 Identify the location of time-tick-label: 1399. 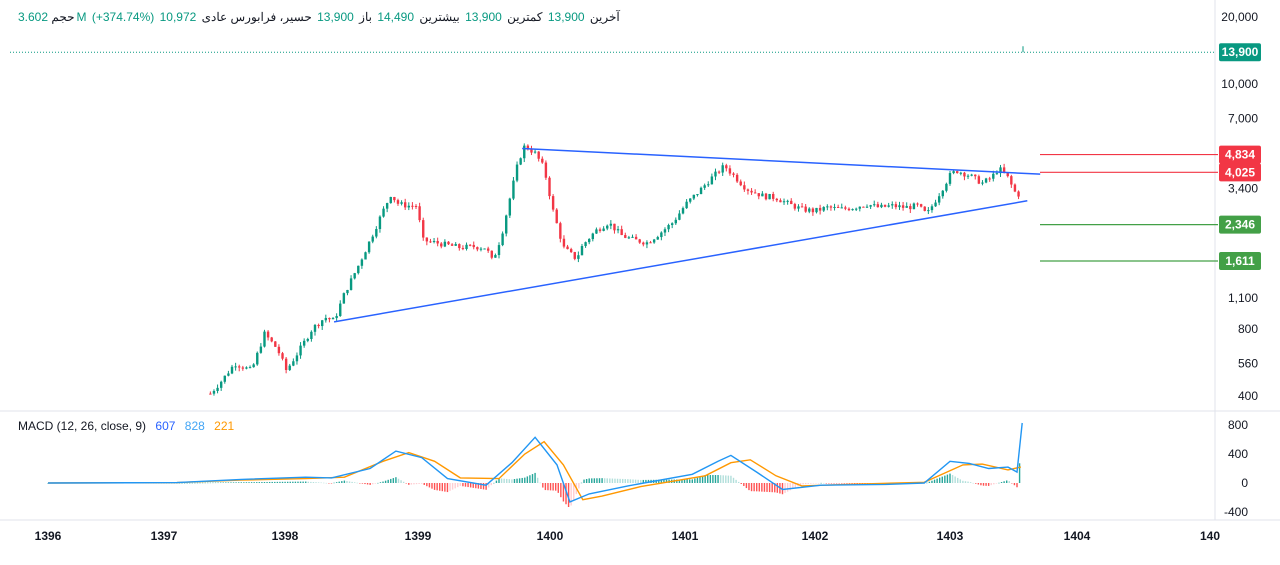
(418, 536).